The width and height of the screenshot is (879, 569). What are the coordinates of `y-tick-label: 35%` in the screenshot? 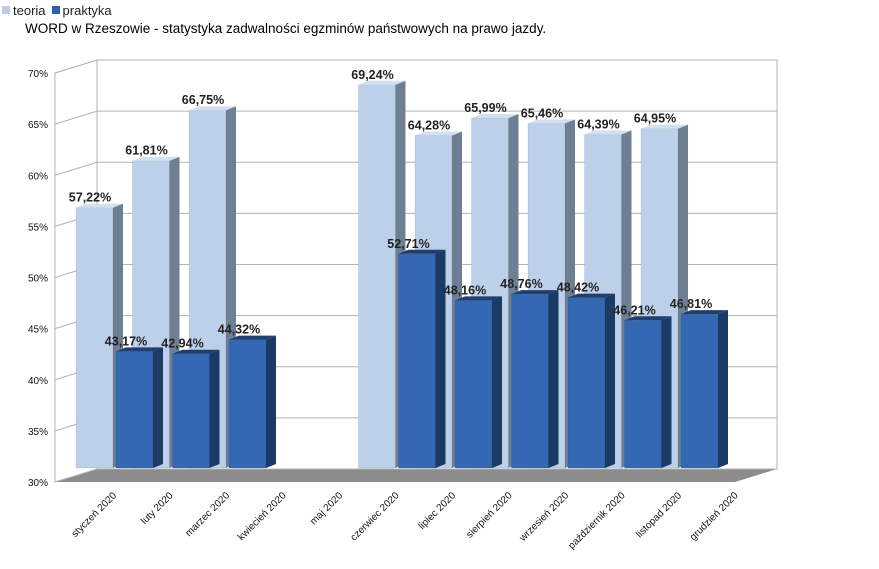 It's located at (38, 432).